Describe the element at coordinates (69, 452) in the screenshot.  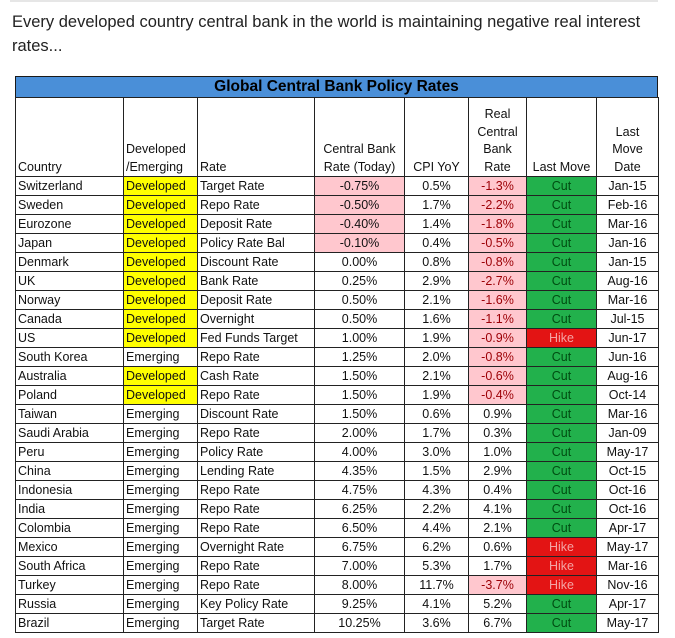
I see `country-cell: Peru` at that location.